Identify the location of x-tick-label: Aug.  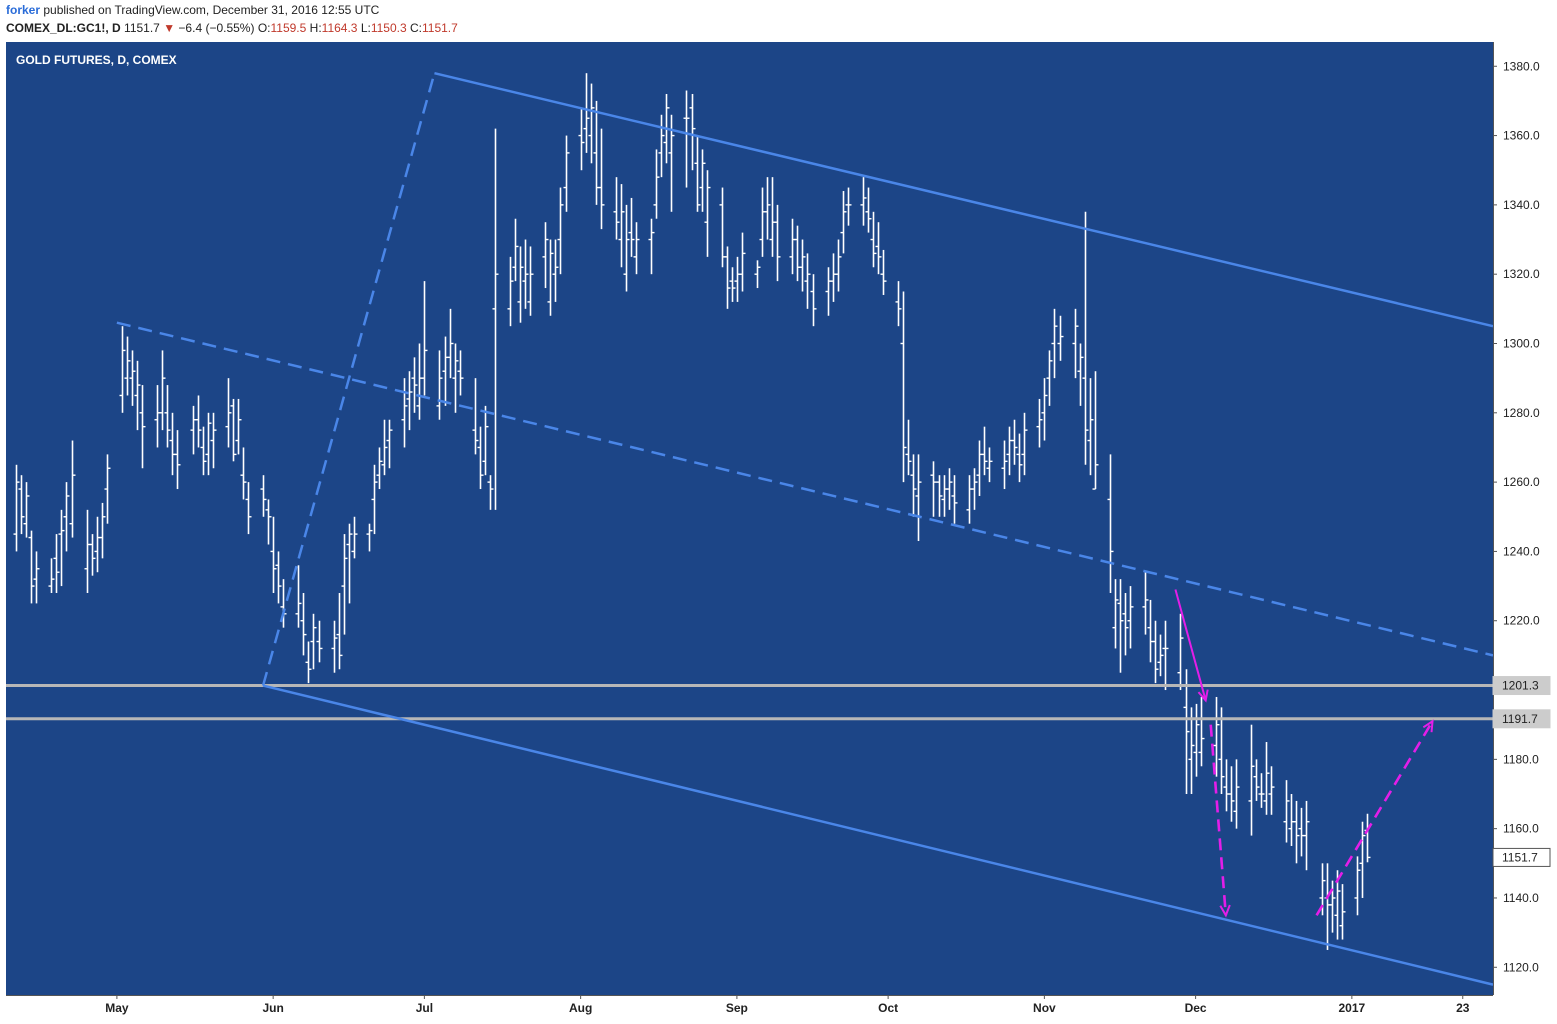
(580, 1008).